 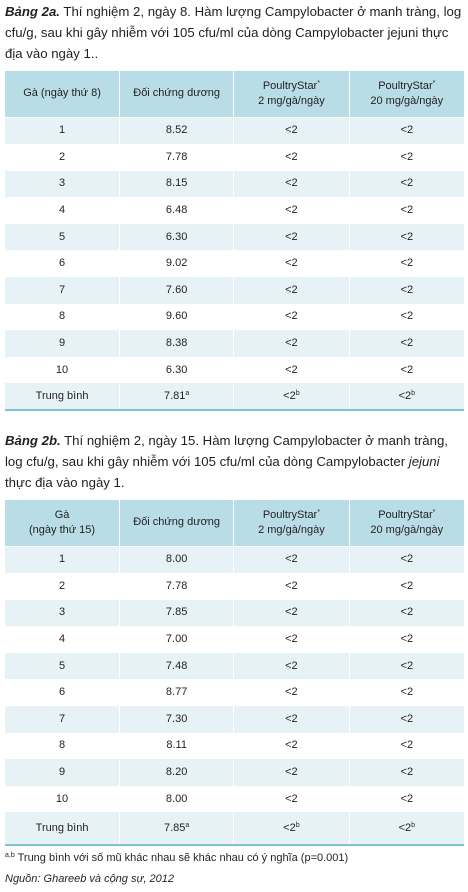 What do you see at coordinates (234, 639) in the screenshot?
I see `table-row: 4 7.00 <2 <2` at bounding box center [234, 639].